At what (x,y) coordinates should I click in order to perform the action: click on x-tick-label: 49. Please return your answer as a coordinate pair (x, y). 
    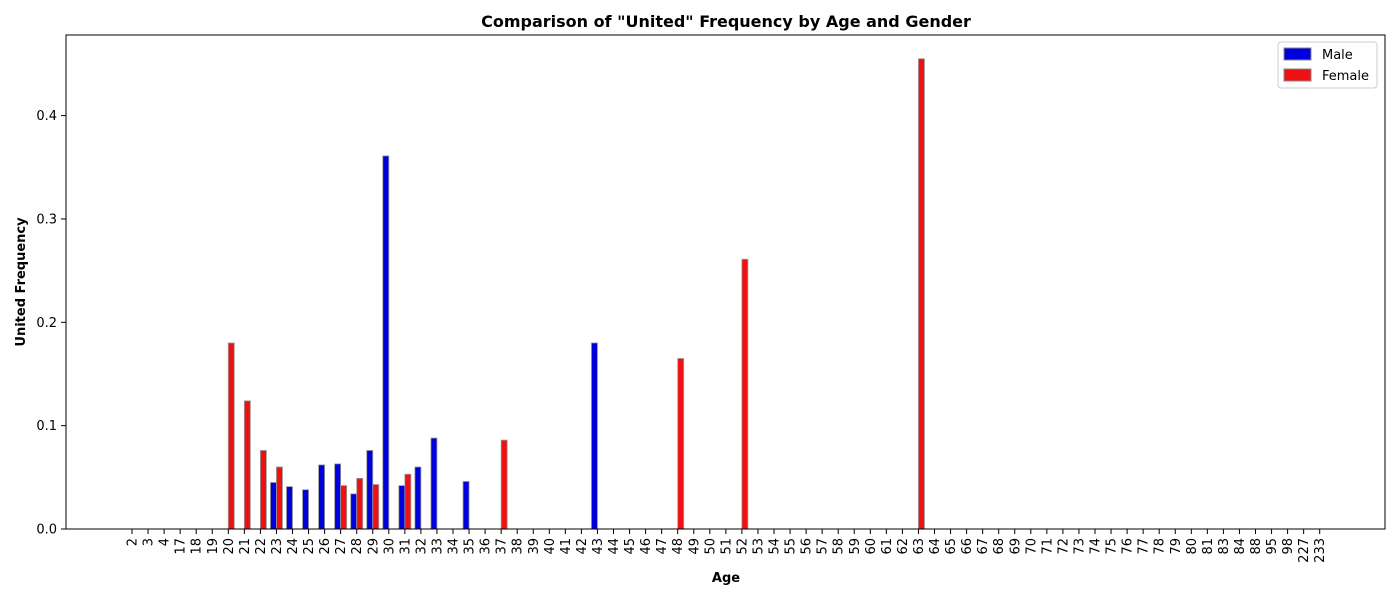
    Looking at the image, I should click on (694, 546).